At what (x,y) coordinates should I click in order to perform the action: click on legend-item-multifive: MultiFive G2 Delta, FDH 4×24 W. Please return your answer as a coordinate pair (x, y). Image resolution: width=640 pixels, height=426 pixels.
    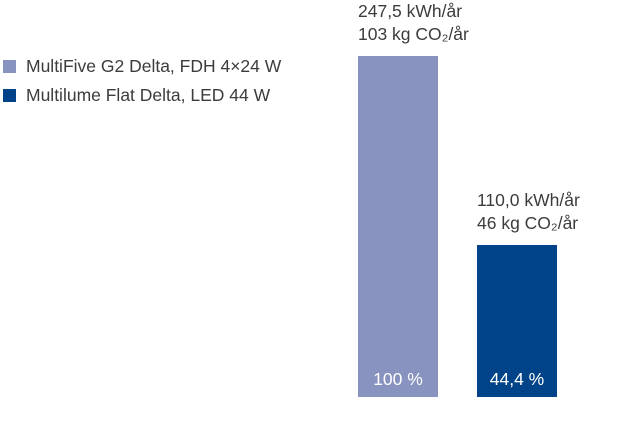
    Looking at the image, I should click on (142, 66).